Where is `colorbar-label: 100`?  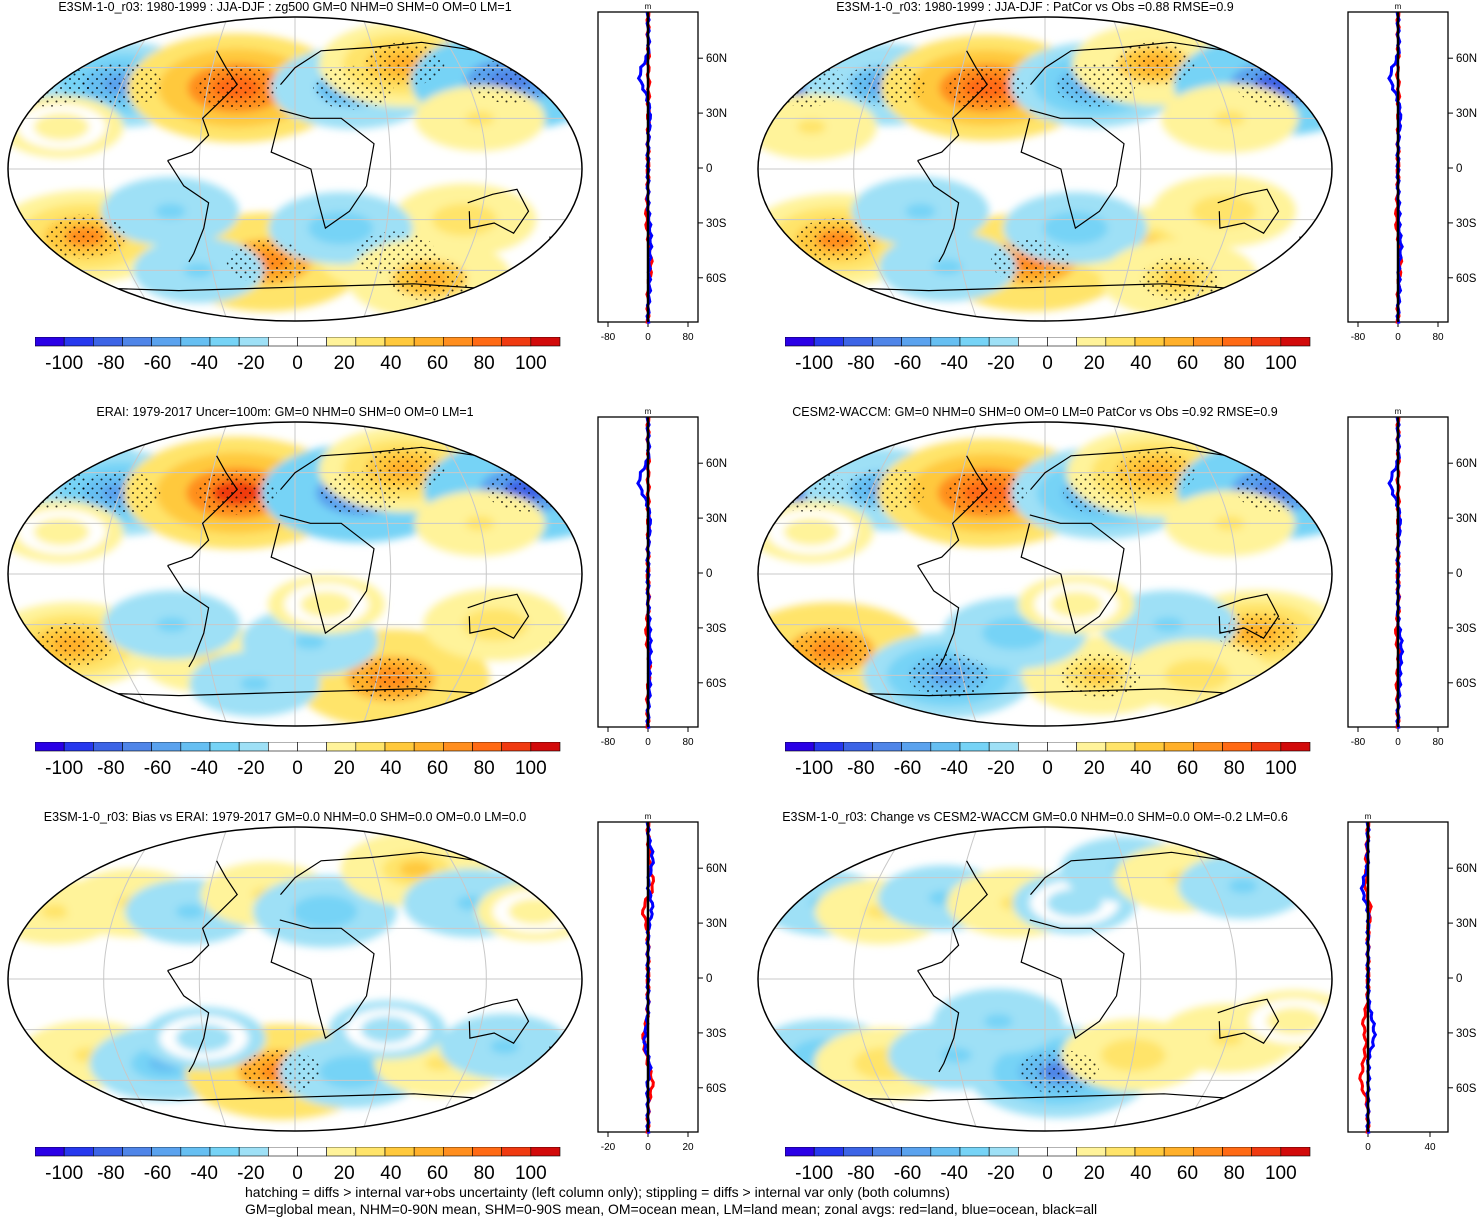
colorbar-label: 100 is located at coordinates (1281, 1173).